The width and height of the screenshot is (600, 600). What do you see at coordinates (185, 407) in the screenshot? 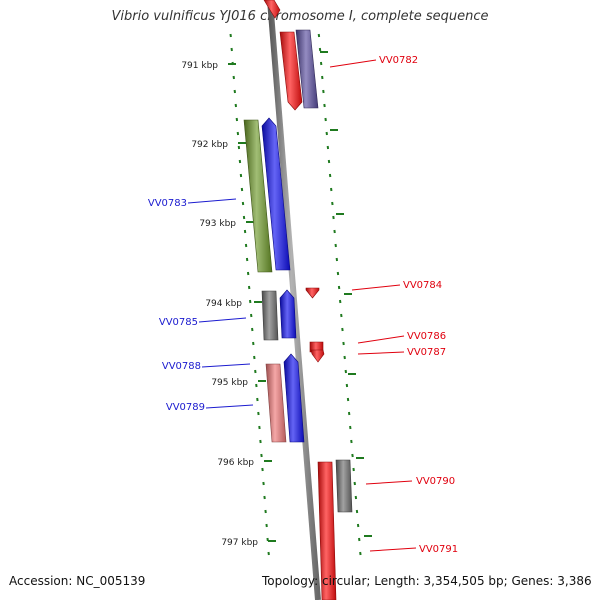
I see `gene-label-vv0789: VV0789` at bounding box center [185, 407].